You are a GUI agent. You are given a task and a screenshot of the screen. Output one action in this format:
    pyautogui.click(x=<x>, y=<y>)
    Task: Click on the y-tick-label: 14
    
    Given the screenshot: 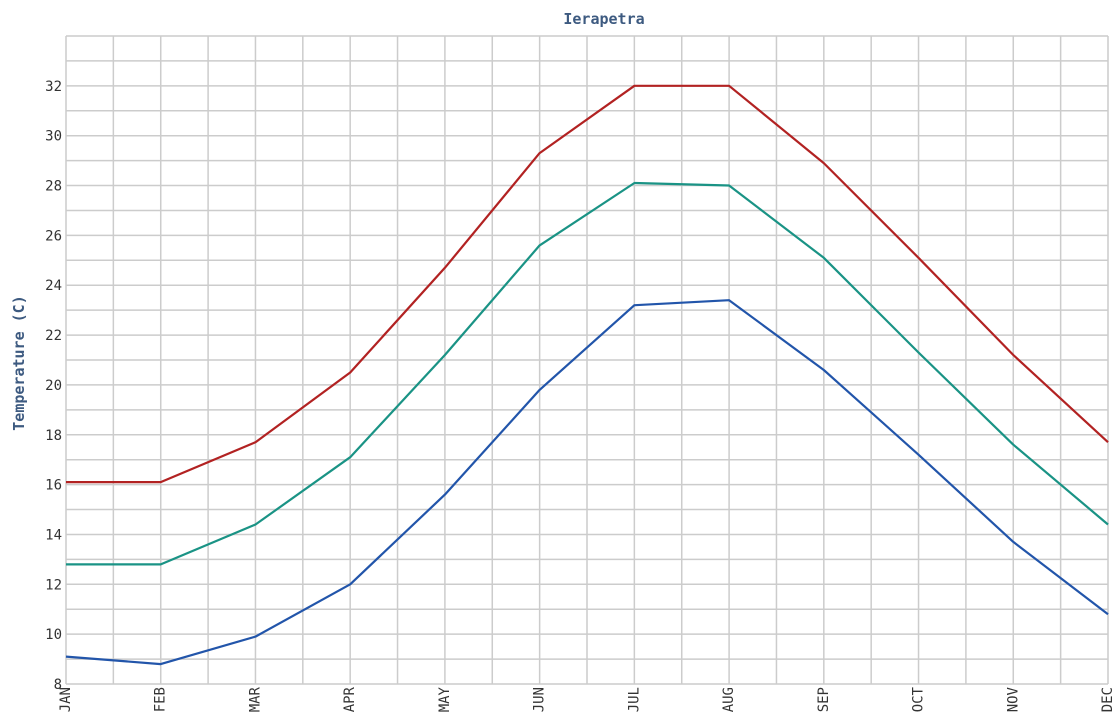 What is the action you would take?
    pyautogui.click(x=53, y=535)
    